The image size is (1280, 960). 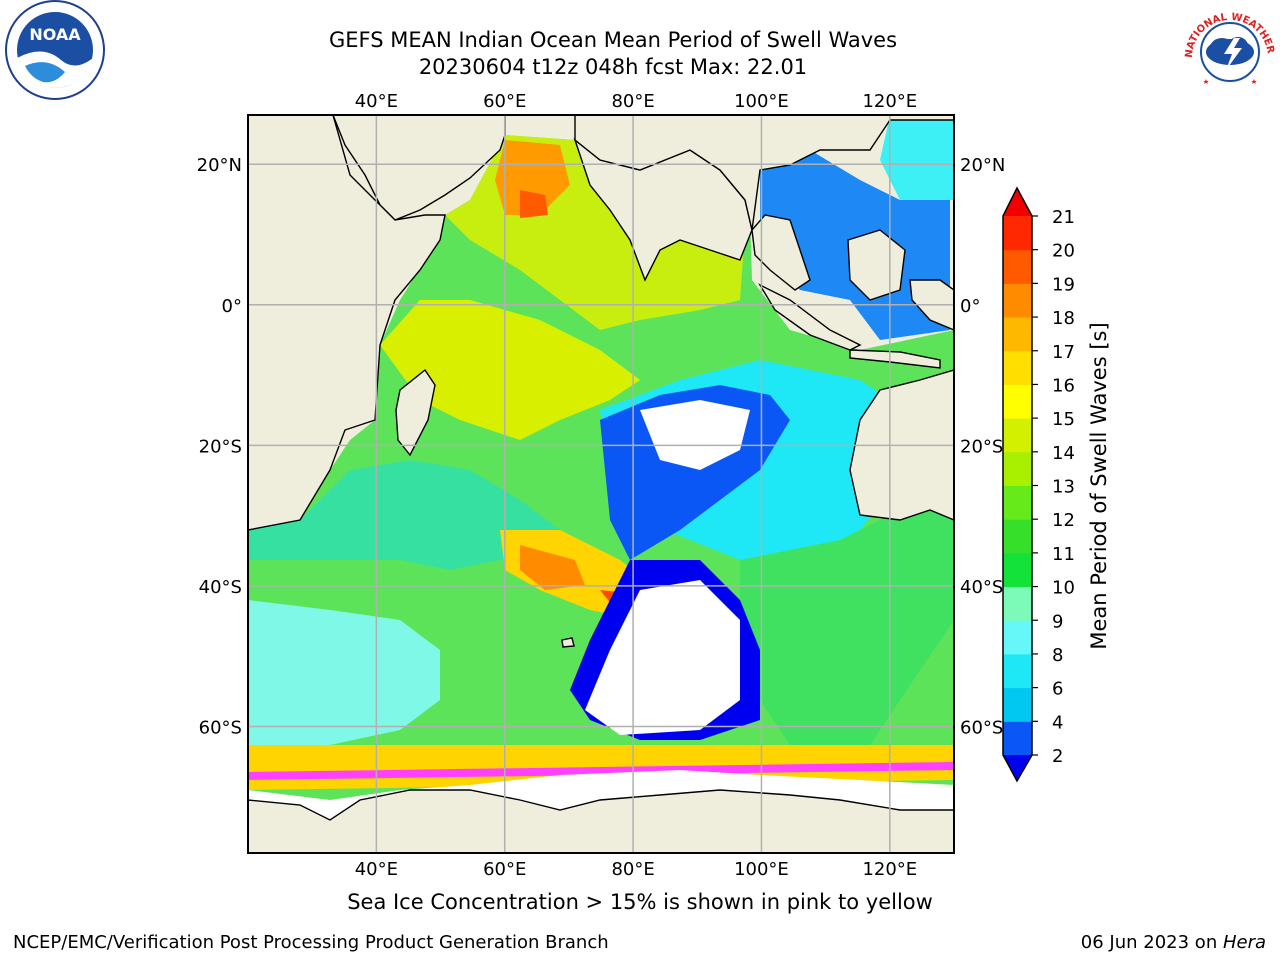 What do you see at coordinates (1099, 485) in the screenshot?
I see `colorbar-label: Mean Period of Swell Waves [s]` at bounding box center [1099, 485].